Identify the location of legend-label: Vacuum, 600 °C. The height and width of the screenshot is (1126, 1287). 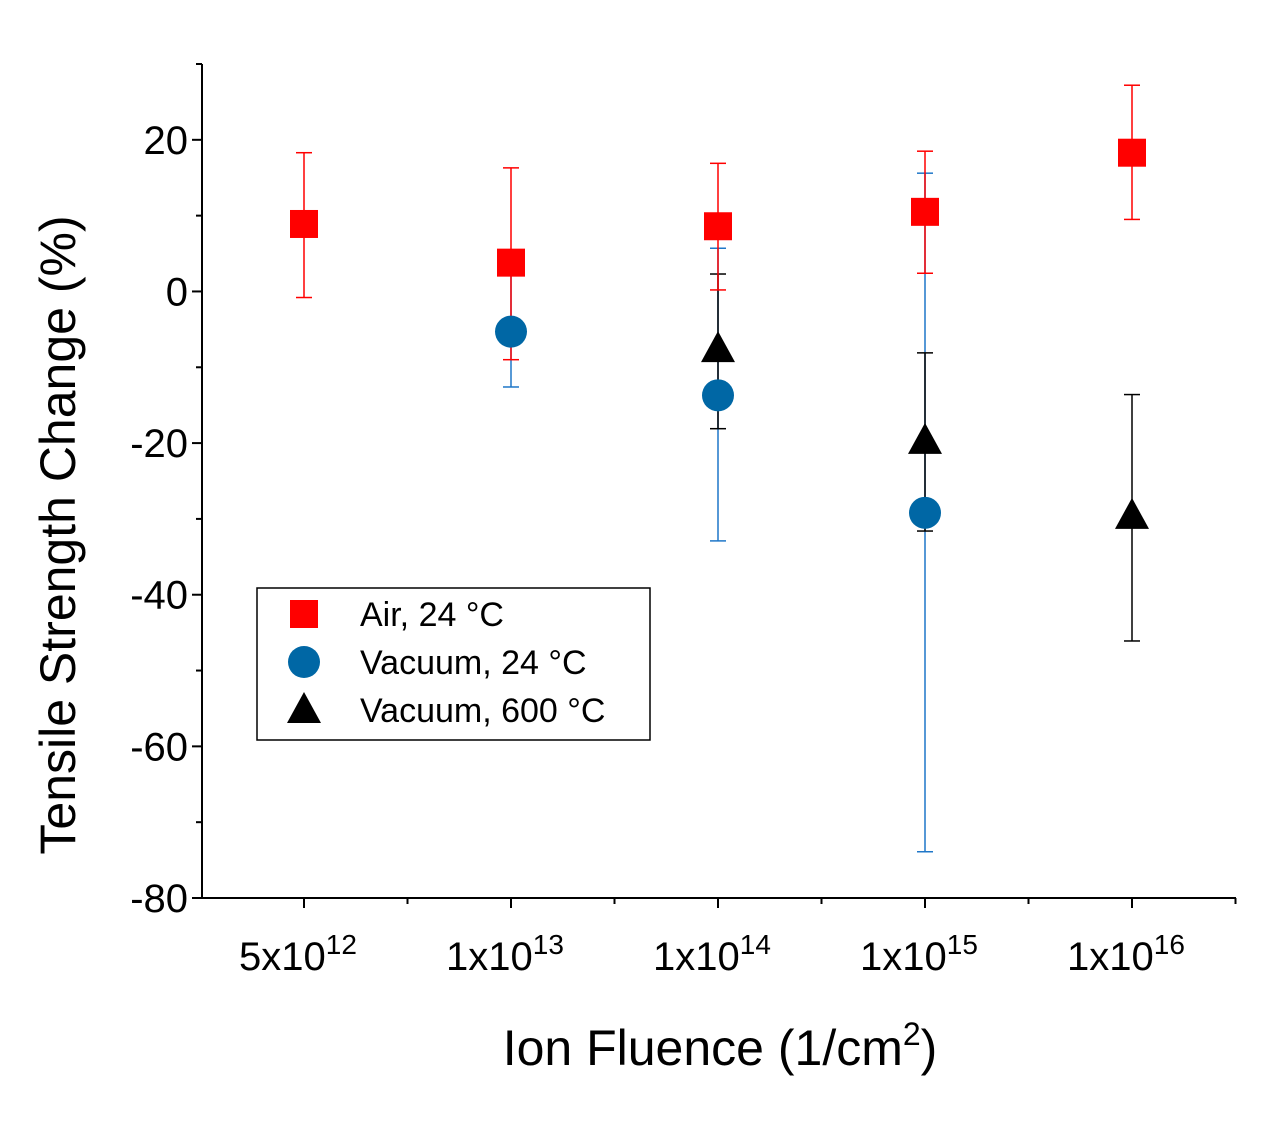
(482, 711).